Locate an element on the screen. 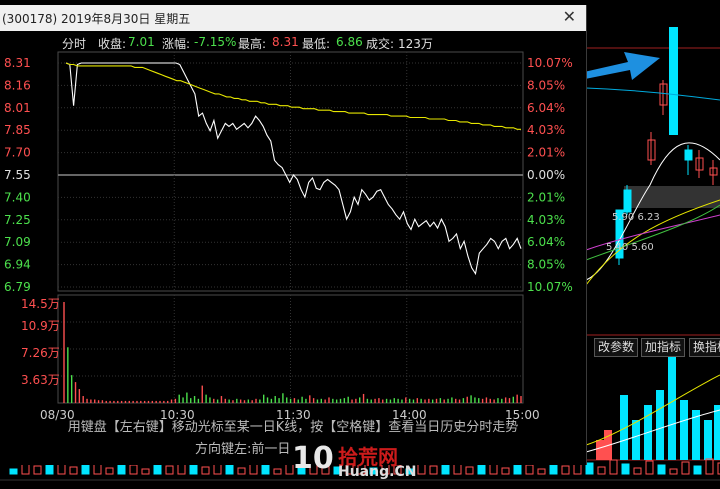 Image resolution: width=720 pixels, height=489 pixels. watermark-en: Huang.CN is located at coordinates (377, 472).